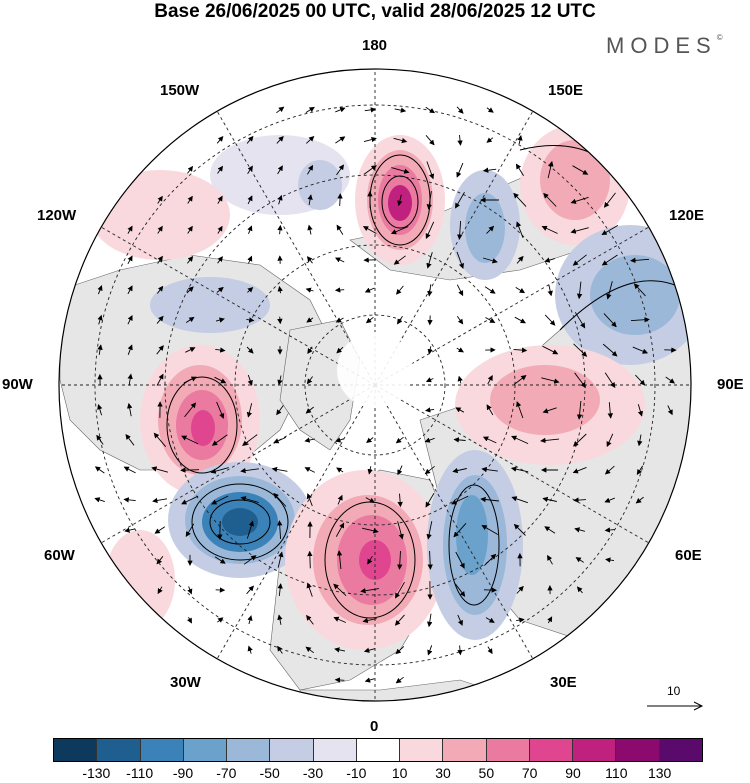 The width and height of the screenshot is (750, 783). What do you see at coordinates (59, 555) in the screenshot?
I see `lon-label-60w: 60W` at bounding box center [59, 555].